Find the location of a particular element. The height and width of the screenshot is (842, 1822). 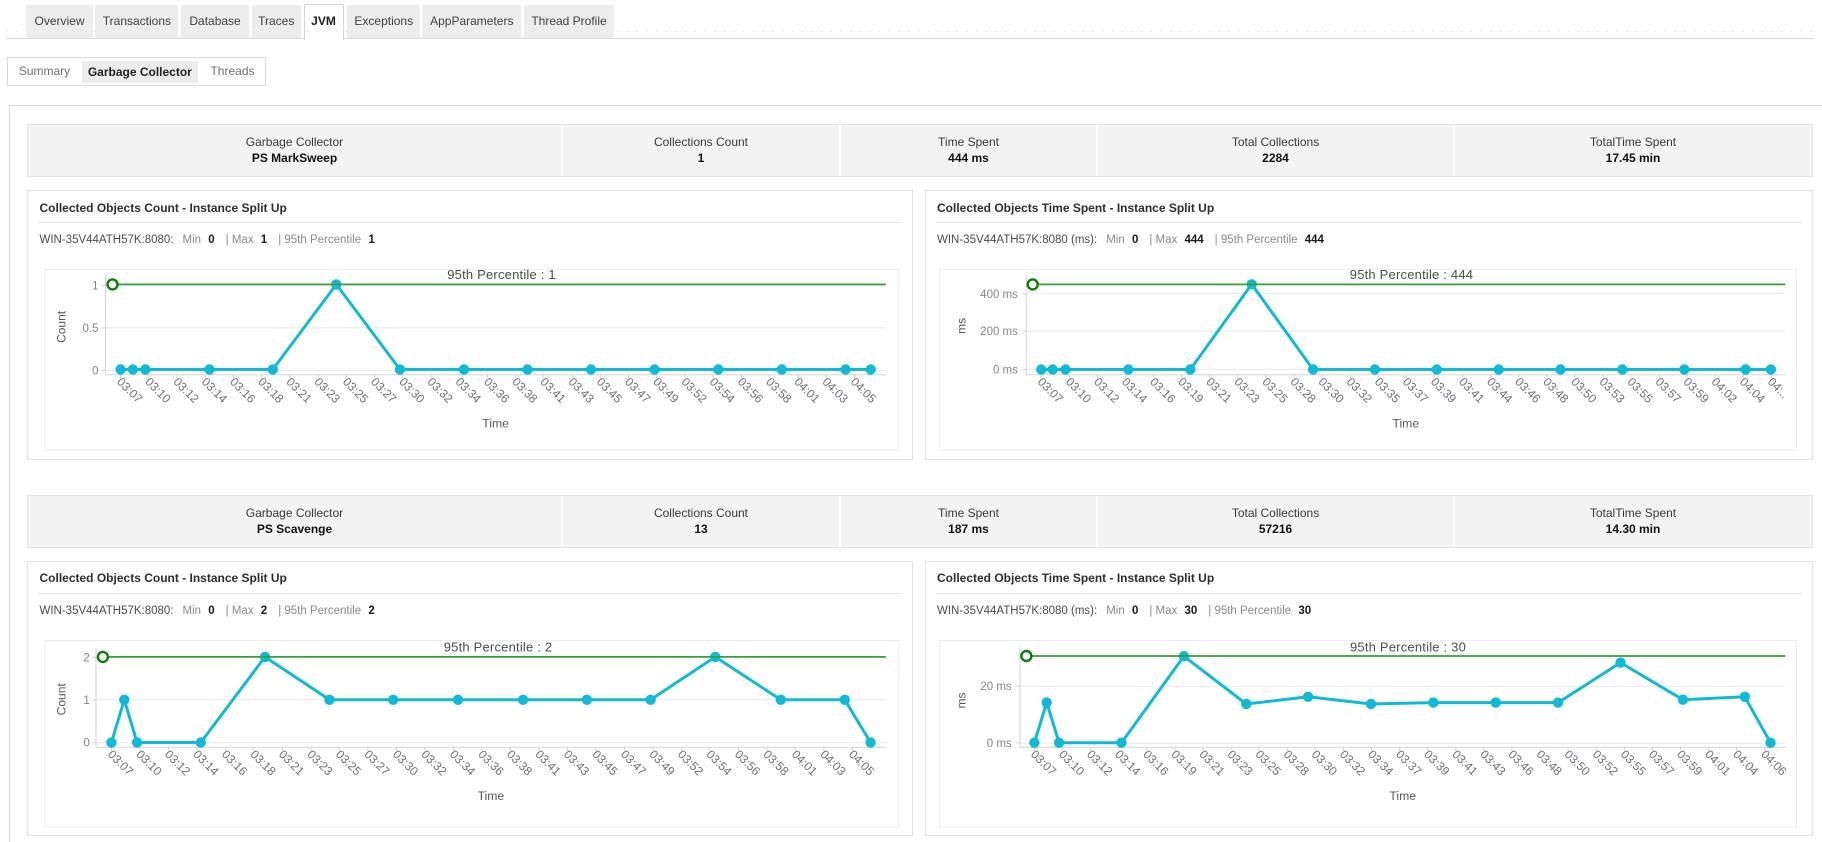

svg-text: 2 is located at coordinates (86, 658).